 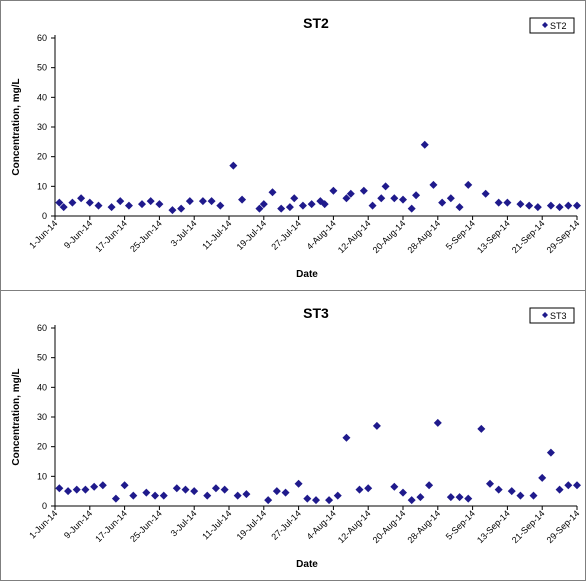 What do you see at coordinates (42, 97) in the screenshot?
I see `y-tick-label: 40` at bounding box center [42, 97].